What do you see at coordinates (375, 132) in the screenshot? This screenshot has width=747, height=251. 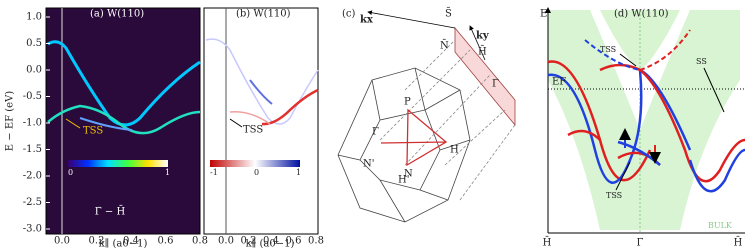 I see `point-label: Γ` at bounding box center [375, 132].